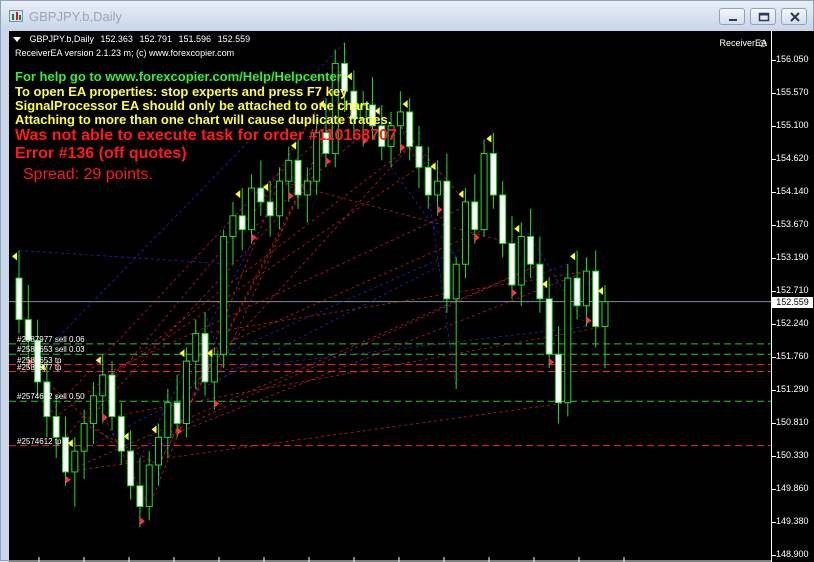  Describe the element at coordinates (792, 92) in the screenshot. I see `price-label: 155.570` at that location.